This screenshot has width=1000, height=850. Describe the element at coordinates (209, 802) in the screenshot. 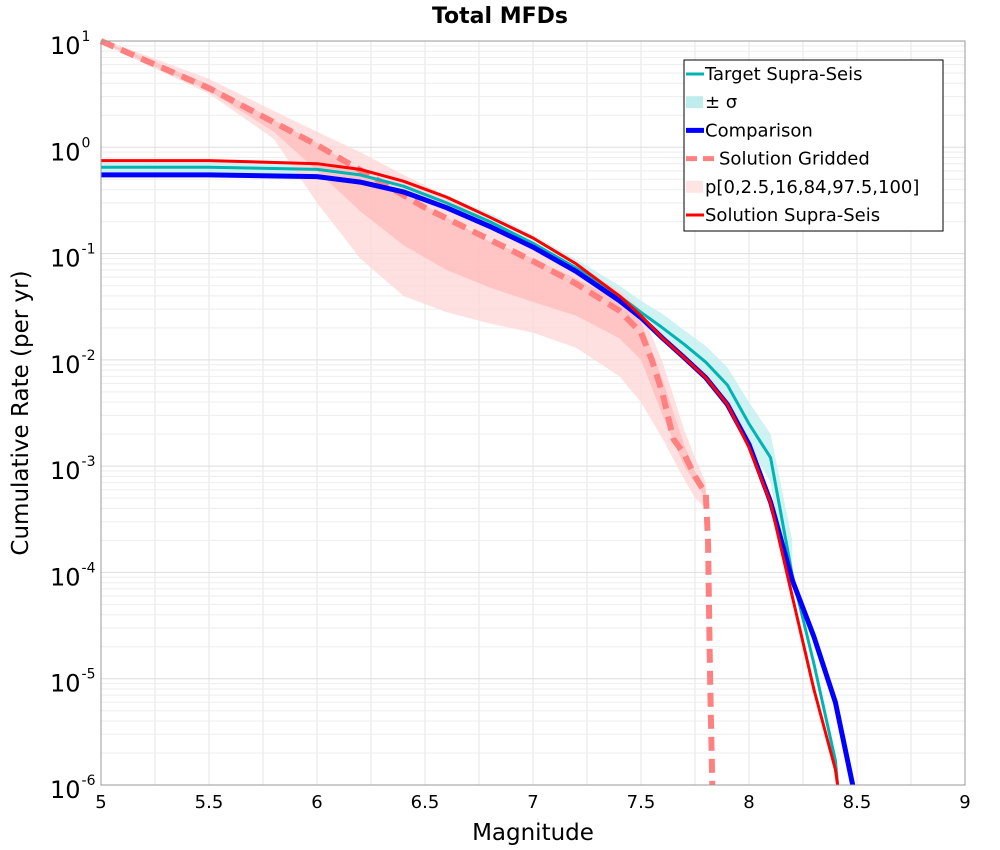

I see `x-tick-label: 5.5` at that location.